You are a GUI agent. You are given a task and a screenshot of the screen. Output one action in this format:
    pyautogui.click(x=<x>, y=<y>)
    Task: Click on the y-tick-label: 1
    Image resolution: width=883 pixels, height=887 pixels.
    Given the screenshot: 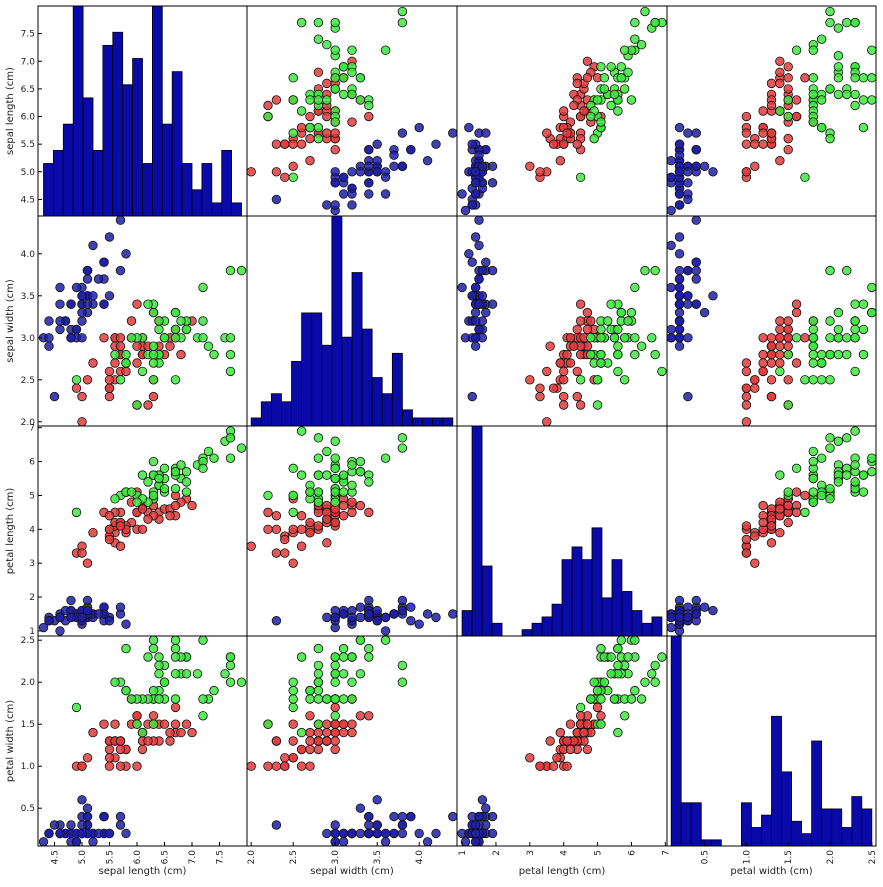 What is the action you would take?
    pyautogui.click(x=32, y=632)
    